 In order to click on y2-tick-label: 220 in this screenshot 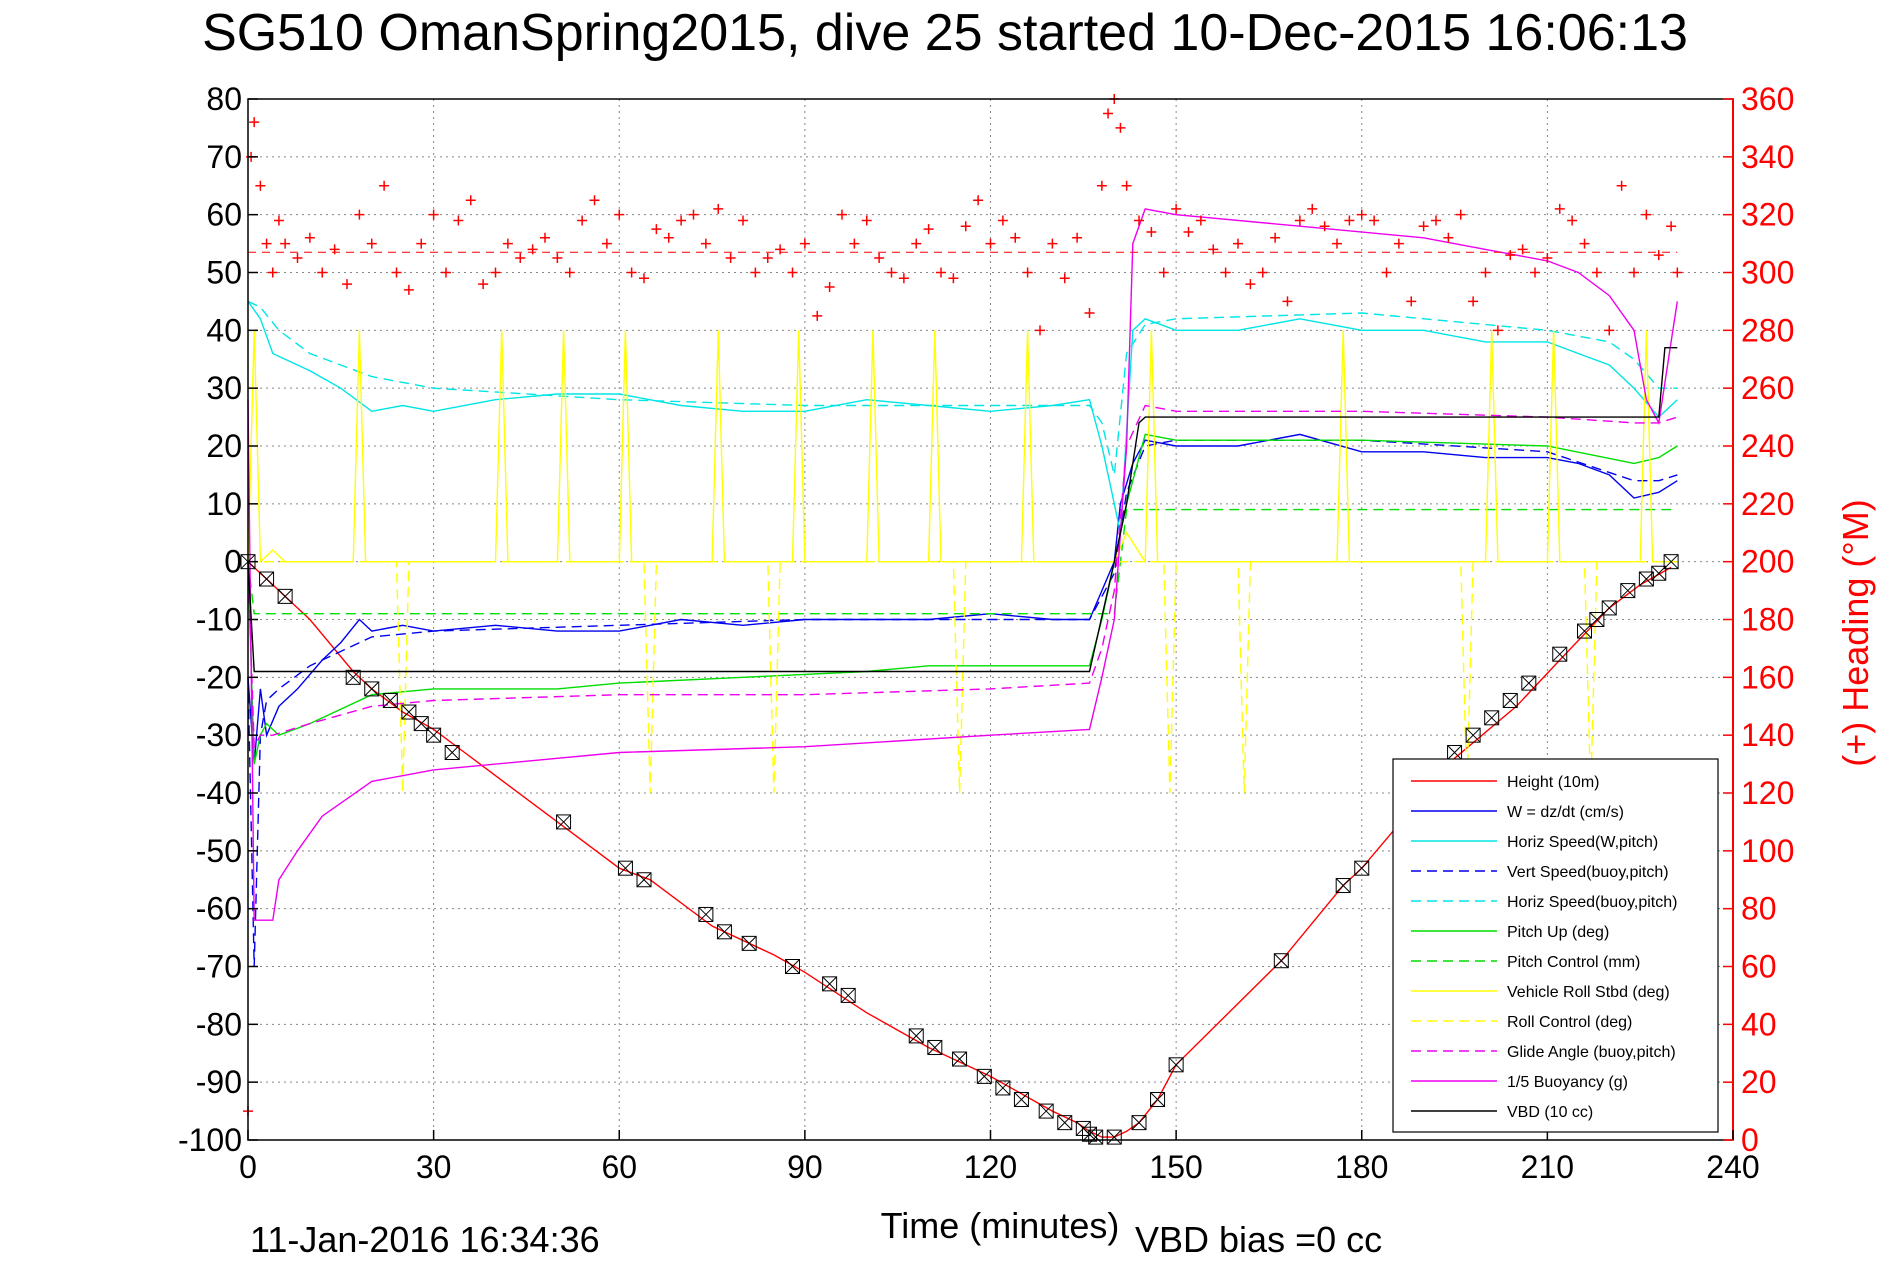, I will do `click(1767, 504)`.